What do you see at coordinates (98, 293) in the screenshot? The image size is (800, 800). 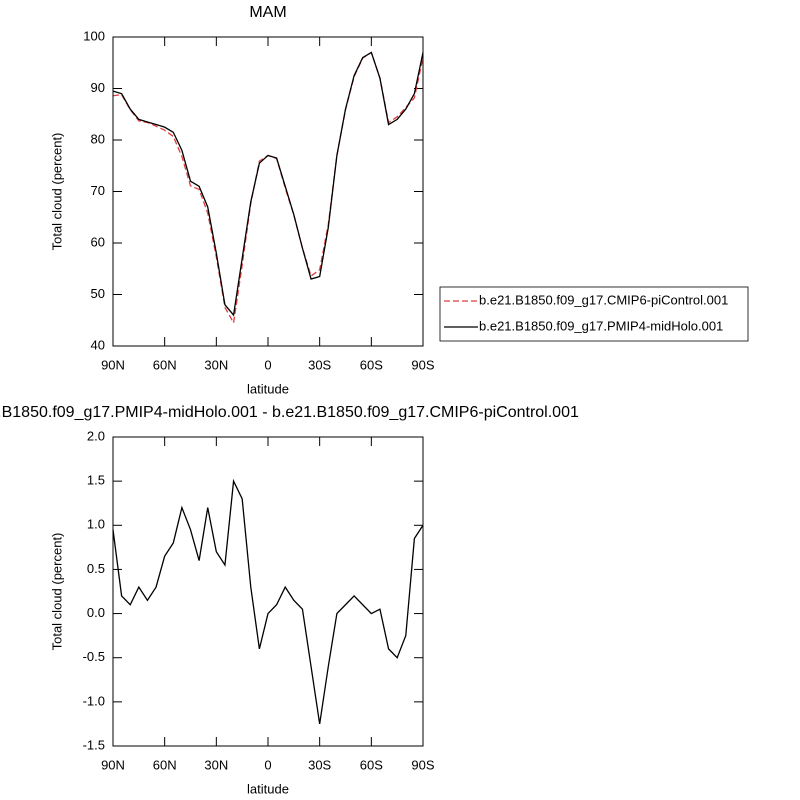 I see `y-tick-label: 50` at bounding box center [98, 293].